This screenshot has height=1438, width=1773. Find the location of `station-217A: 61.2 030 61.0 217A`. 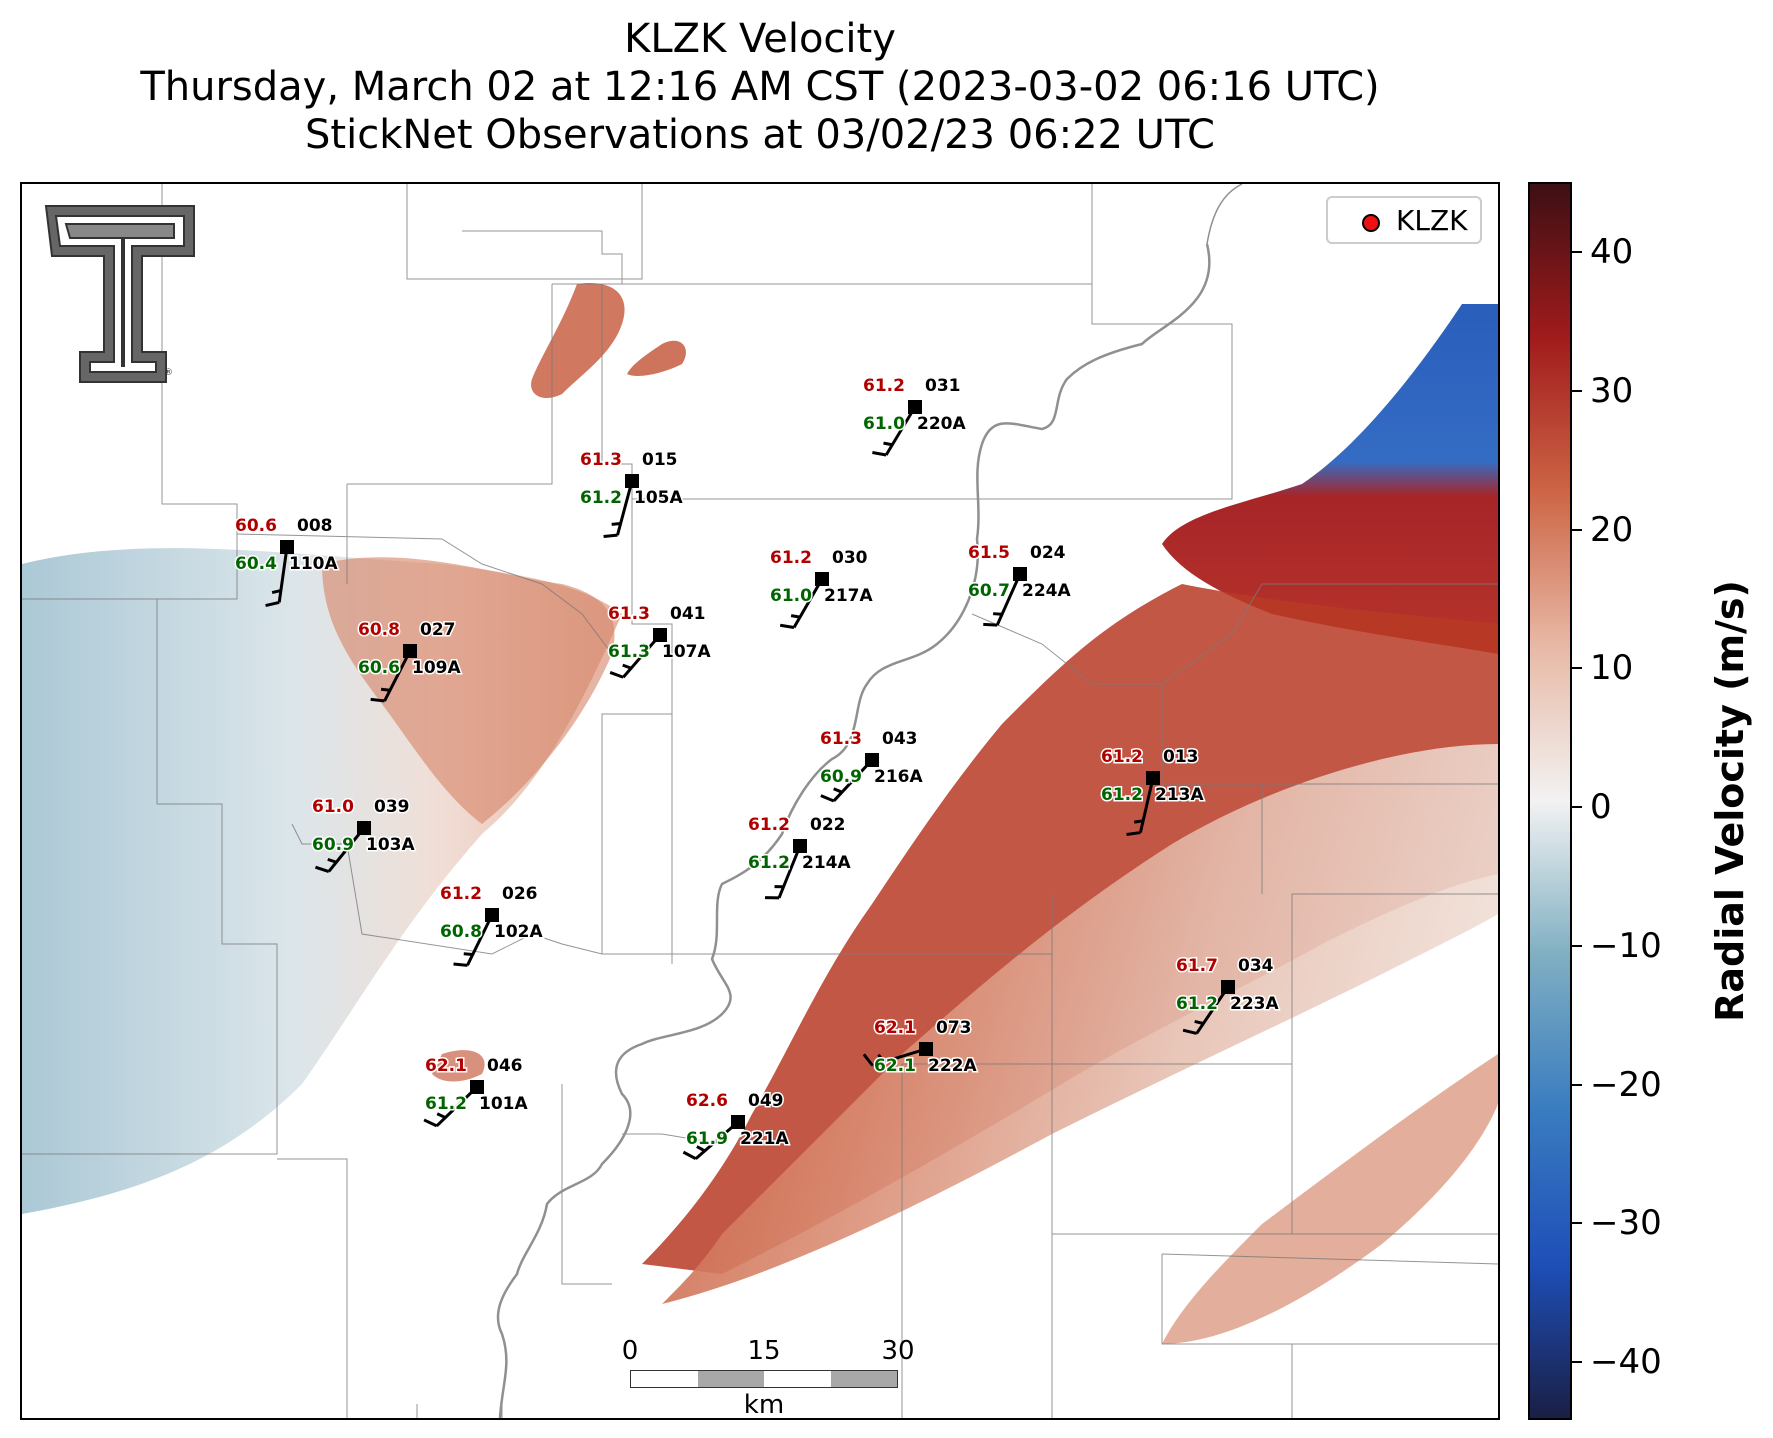

station-217A: 61.2 030 61.0 217A is located at coordinates (821, 587).